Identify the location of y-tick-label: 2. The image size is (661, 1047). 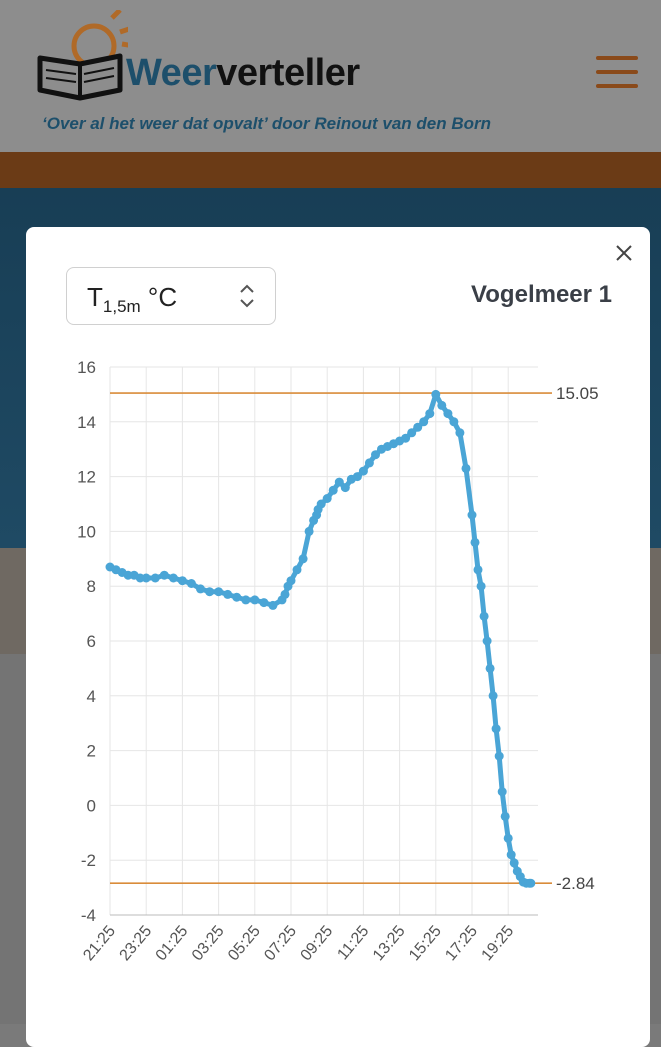
(91, 751).